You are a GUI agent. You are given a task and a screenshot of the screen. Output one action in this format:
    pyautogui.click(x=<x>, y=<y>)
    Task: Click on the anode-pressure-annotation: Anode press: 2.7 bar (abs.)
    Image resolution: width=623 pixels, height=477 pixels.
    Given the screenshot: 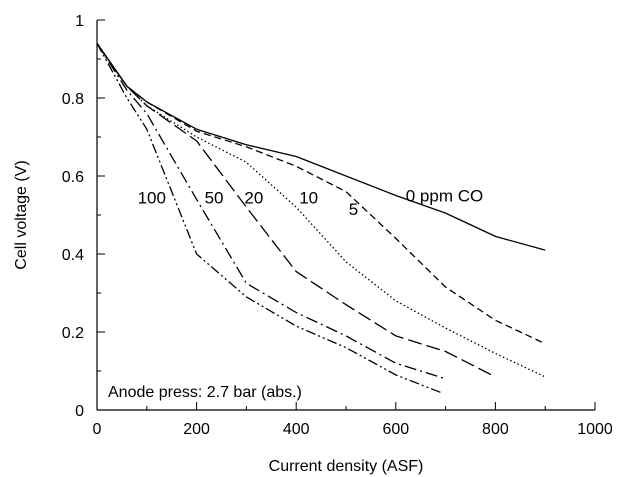 What is the action you would take?
    pyautogui.click(x=205, y=392)
    